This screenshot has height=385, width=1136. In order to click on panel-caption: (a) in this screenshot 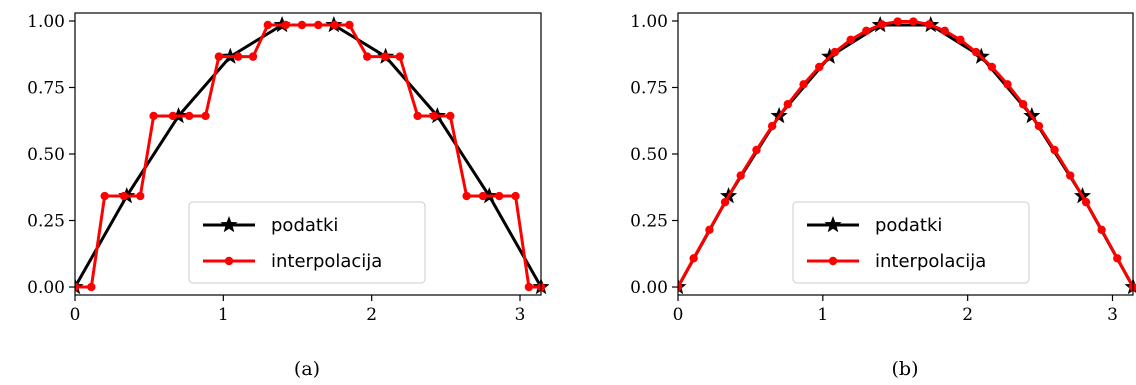, I will do `click(307, 369)`.